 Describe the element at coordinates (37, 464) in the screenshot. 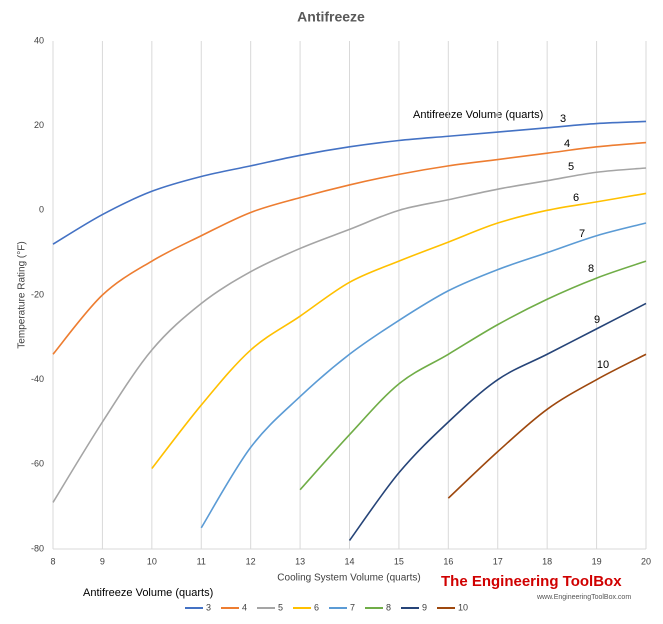

I see `y-tick-label: -60` at that location.